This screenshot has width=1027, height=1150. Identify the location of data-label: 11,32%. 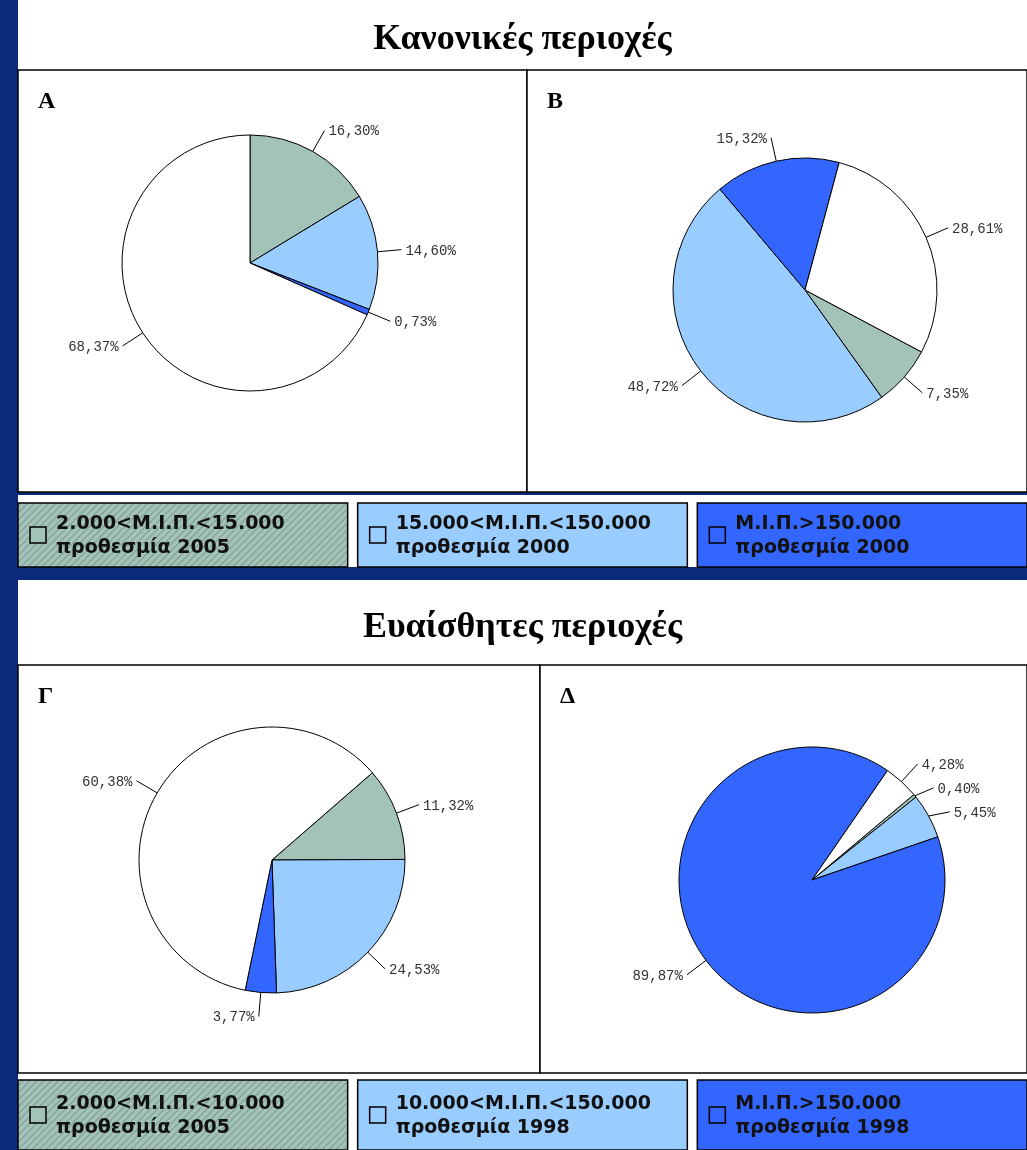
(448, 805).